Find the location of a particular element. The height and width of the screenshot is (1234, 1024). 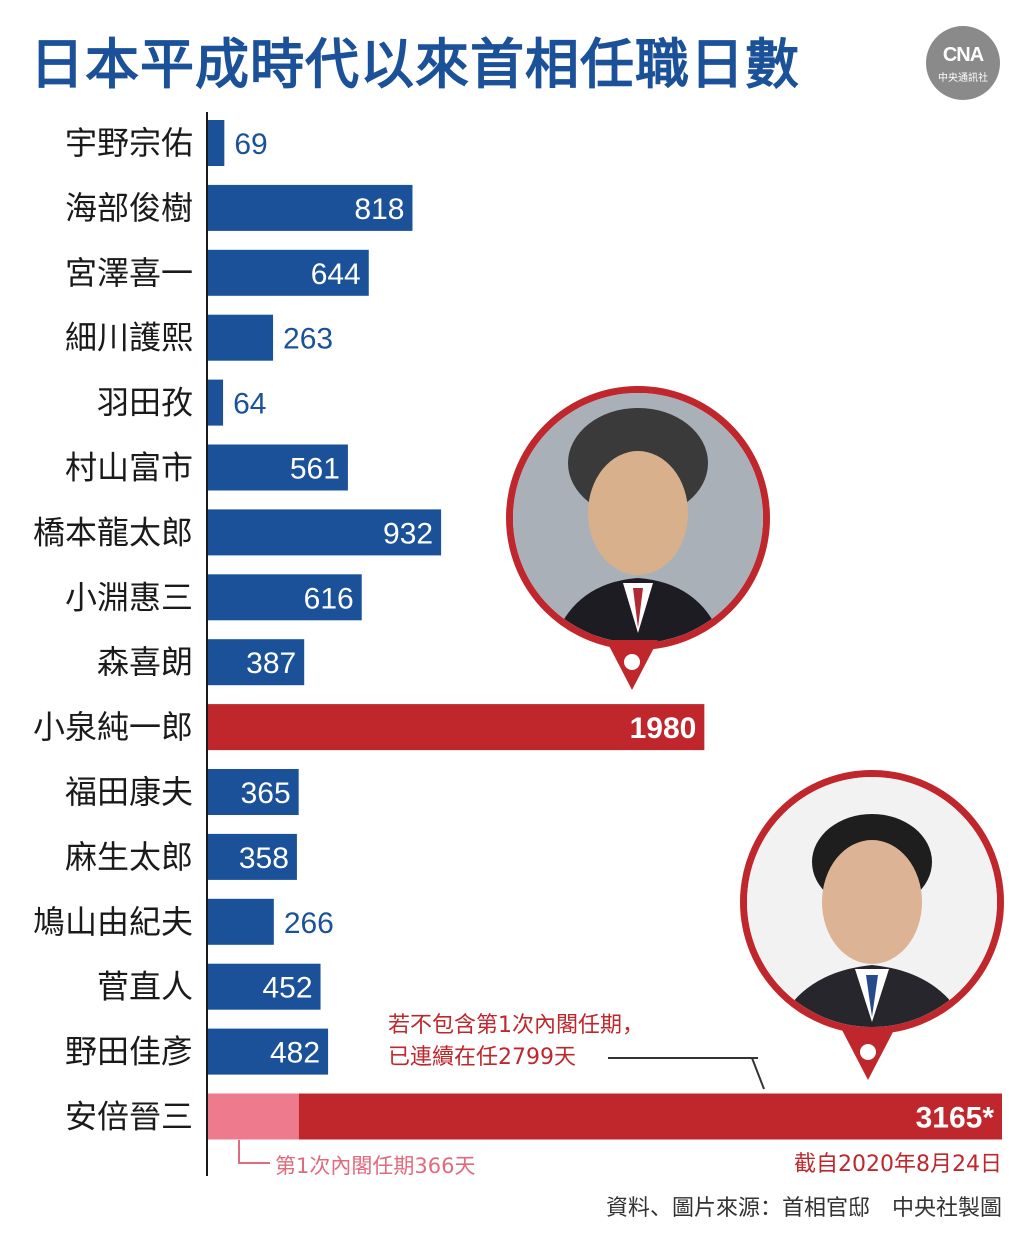

category-label: 菅直人 is located at coordinates (145, 987).